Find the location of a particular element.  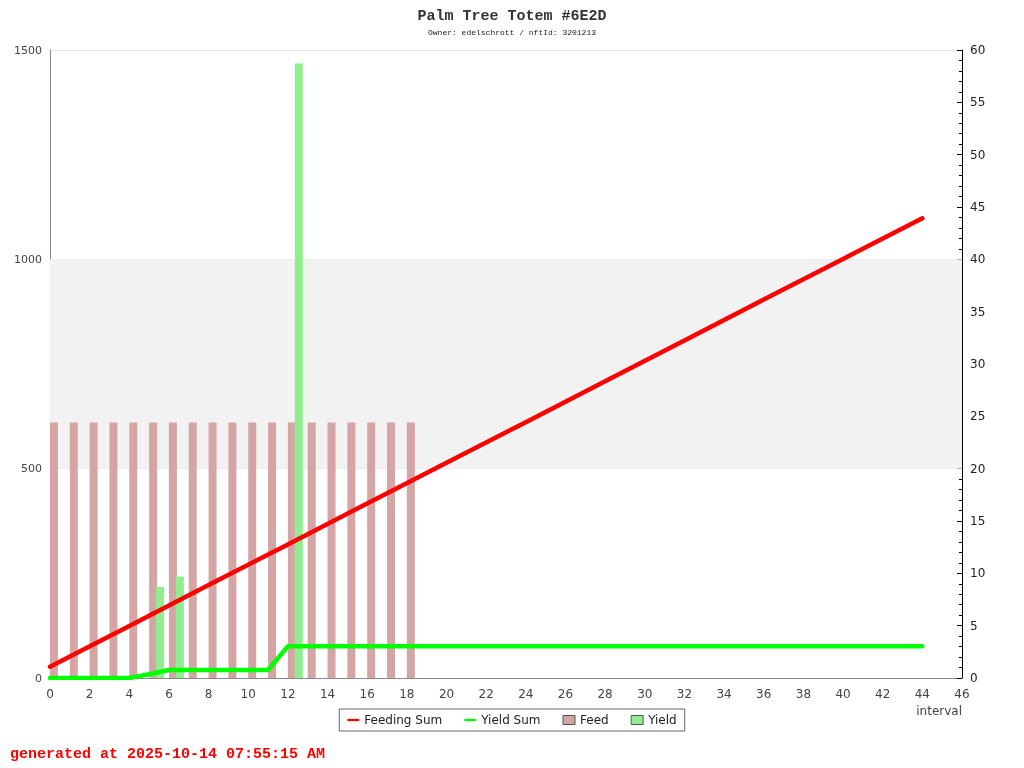

x-tick-label: 18 is located at coordinates (407, 694).